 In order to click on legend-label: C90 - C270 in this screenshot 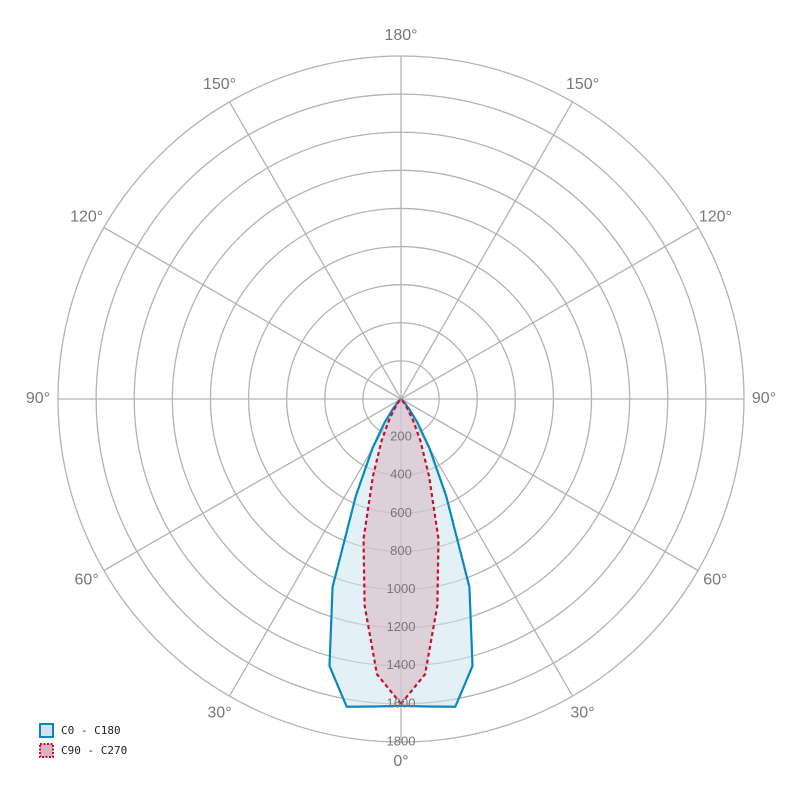, I will do `click(94, 750)`.